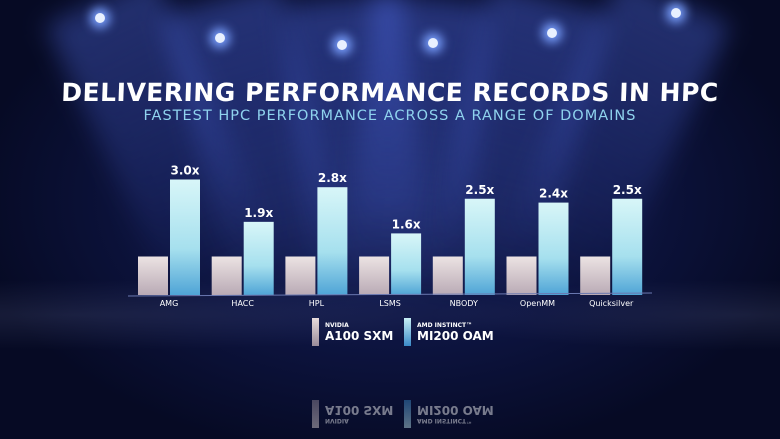  What do you see at coordinates (464, 303) in the screenshot?
I see `category-label: NBODY` at bounding box center [464, 303].